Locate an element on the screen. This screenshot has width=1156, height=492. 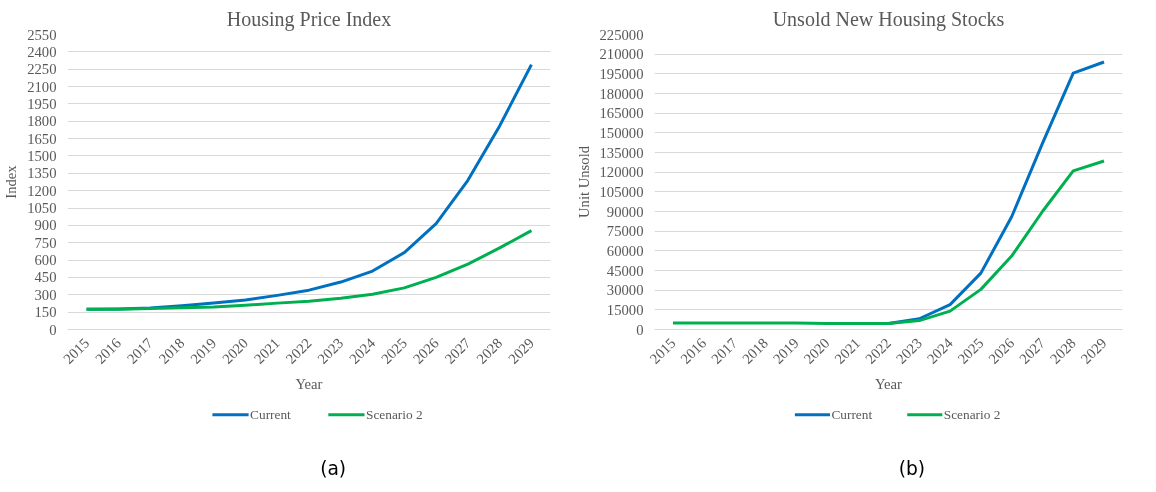
y-tick-label: 195000 is located at coordinates (621, 73).